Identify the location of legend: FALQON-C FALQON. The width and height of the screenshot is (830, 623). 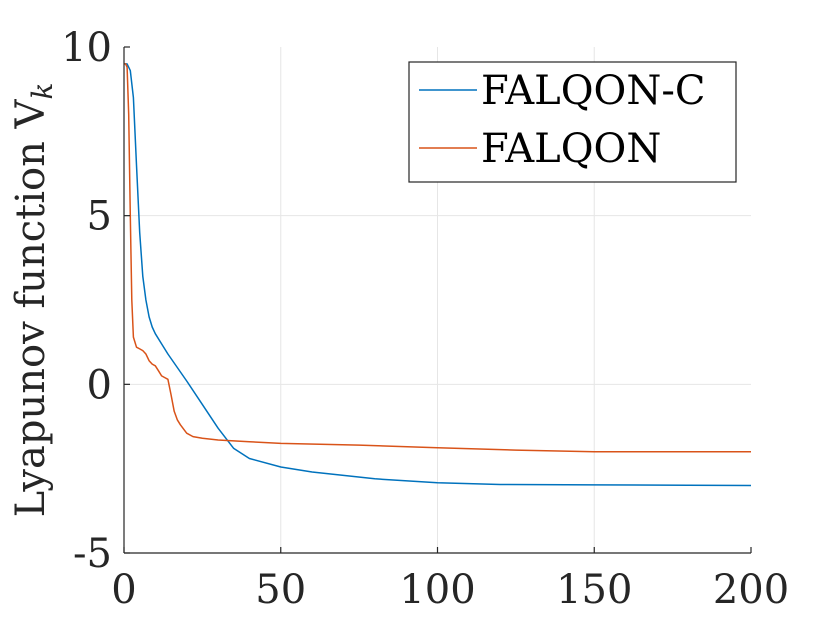
(572, 122).